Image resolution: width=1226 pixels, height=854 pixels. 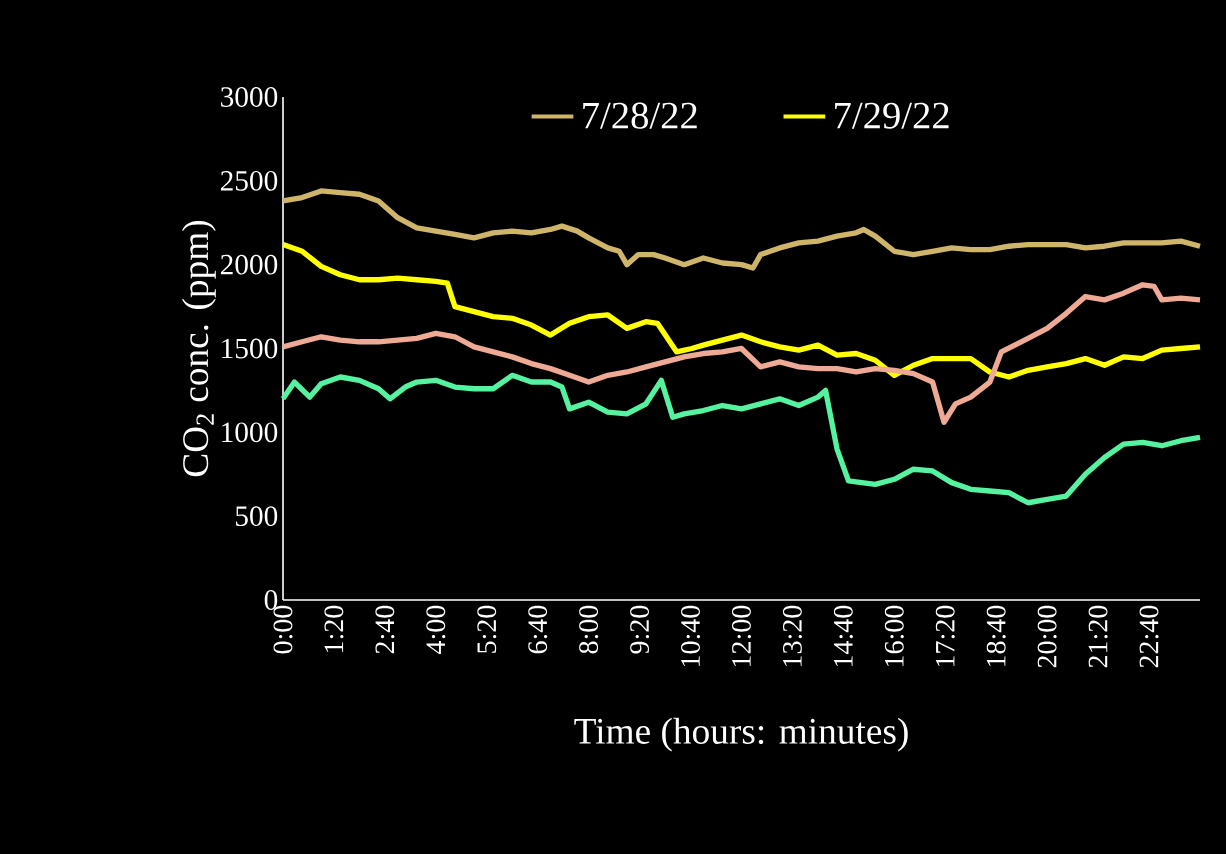 I want to click on x-tick-label: 20:00, so click(x=1047, y=636).